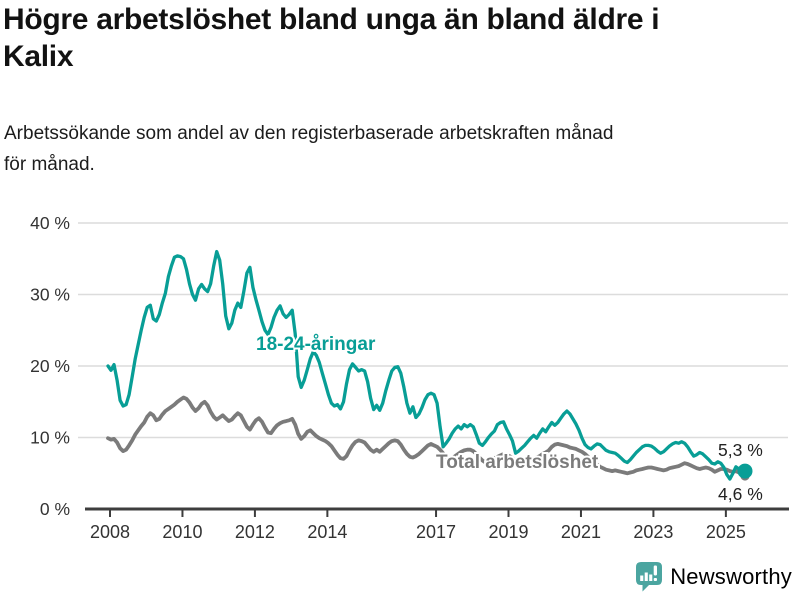 This screenshot has height=600, width=800. What do you see at coordinates (581, 532) in the screenshot?
I see `x-axis-label: 2021` at bounding box center [581, 532].